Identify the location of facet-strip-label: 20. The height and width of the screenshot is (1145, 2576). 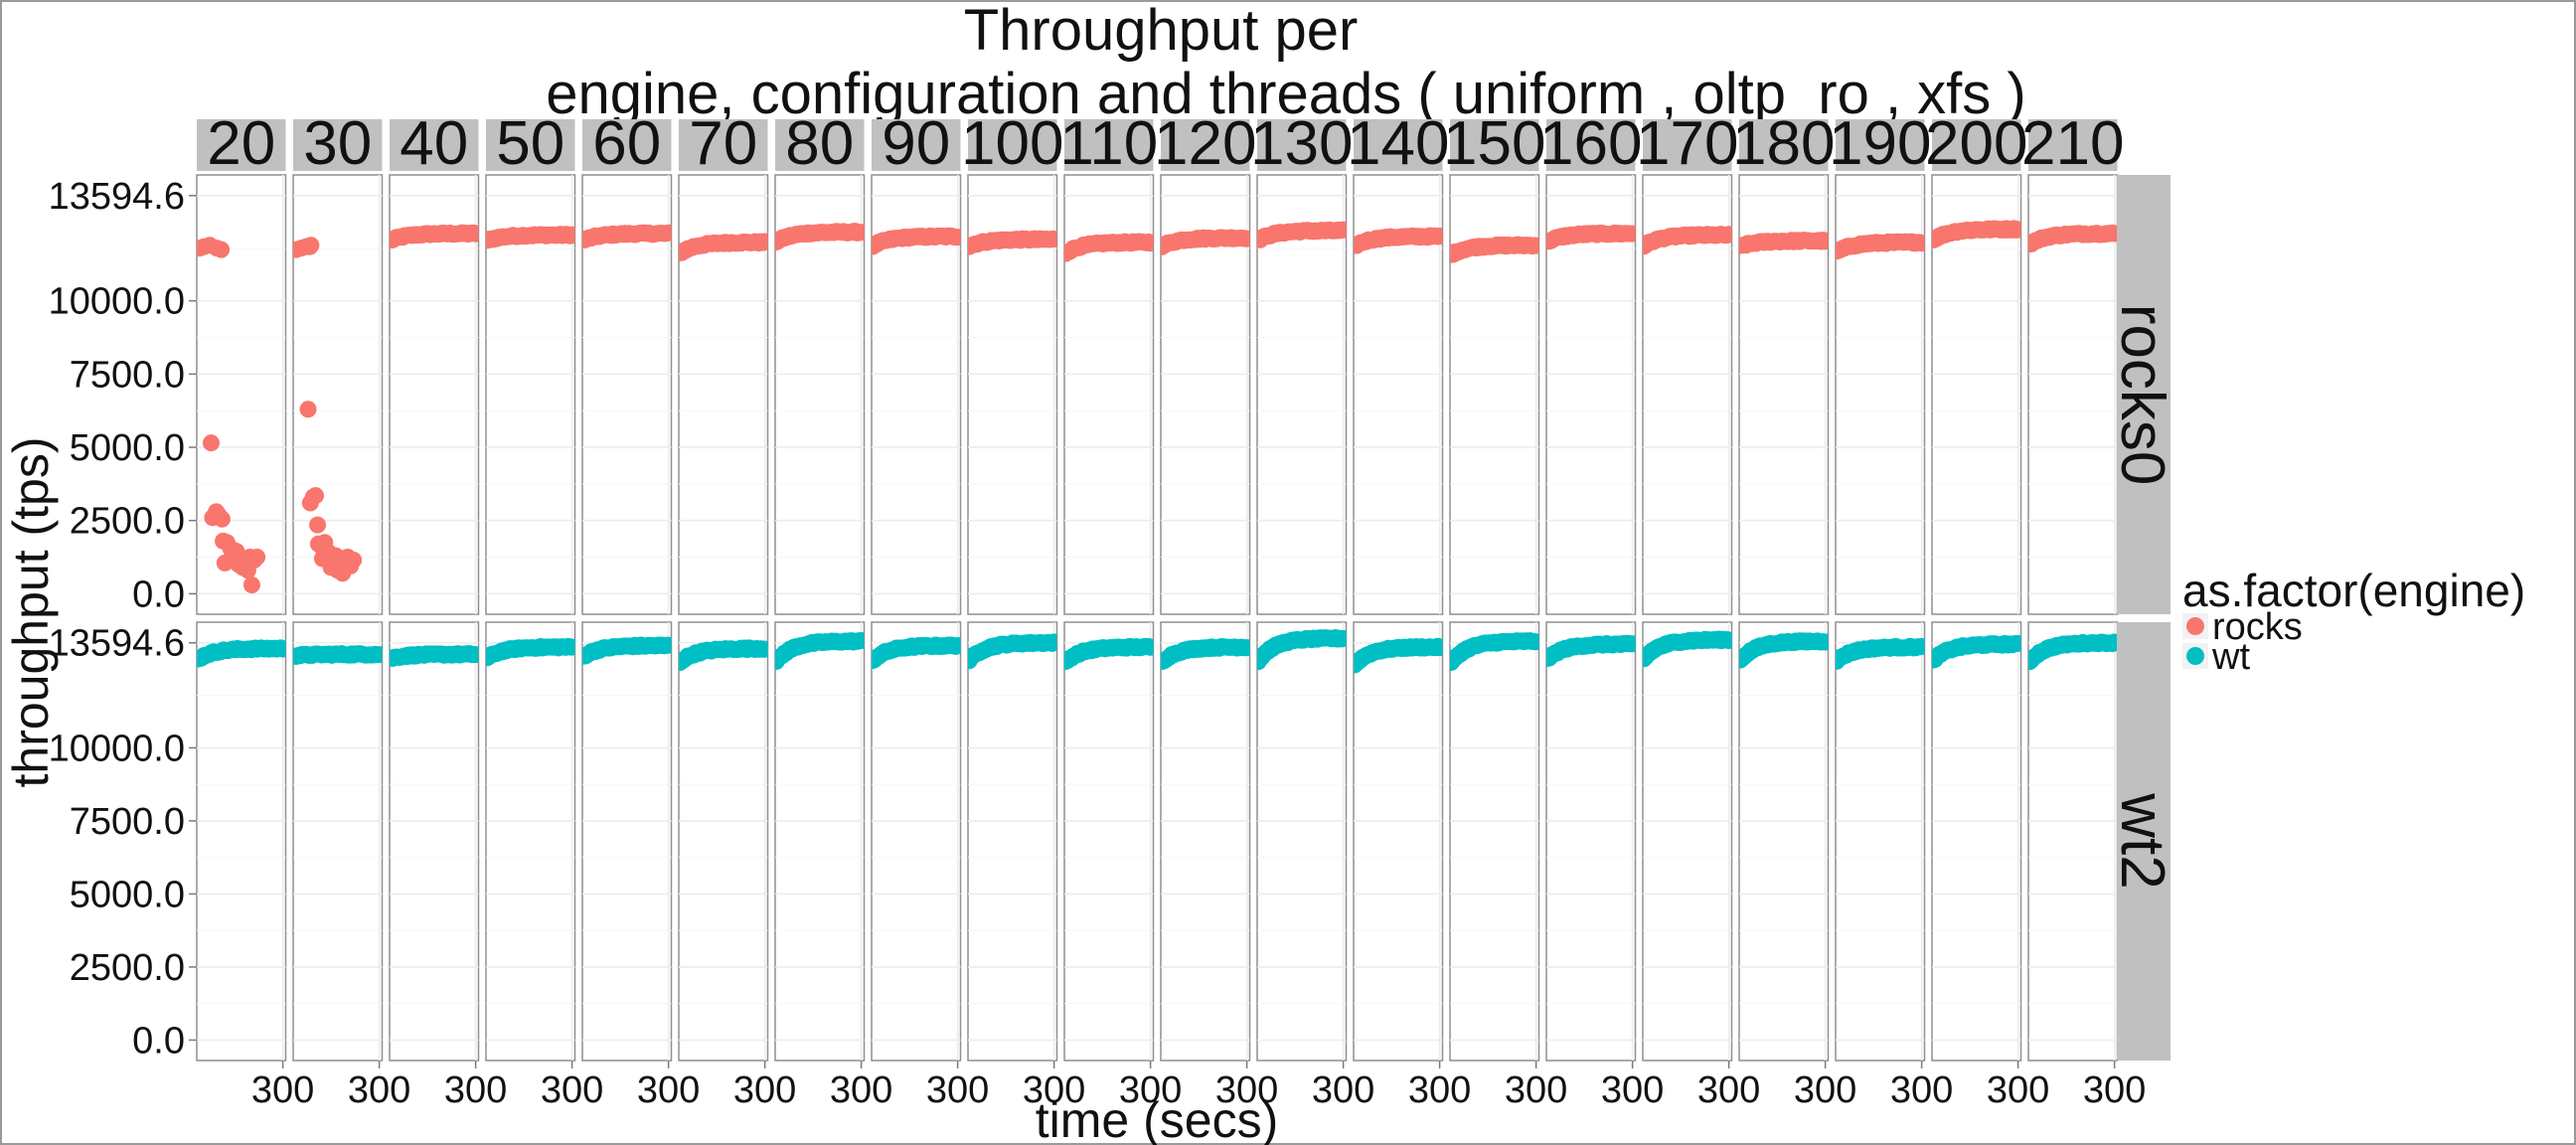
(241, 144).